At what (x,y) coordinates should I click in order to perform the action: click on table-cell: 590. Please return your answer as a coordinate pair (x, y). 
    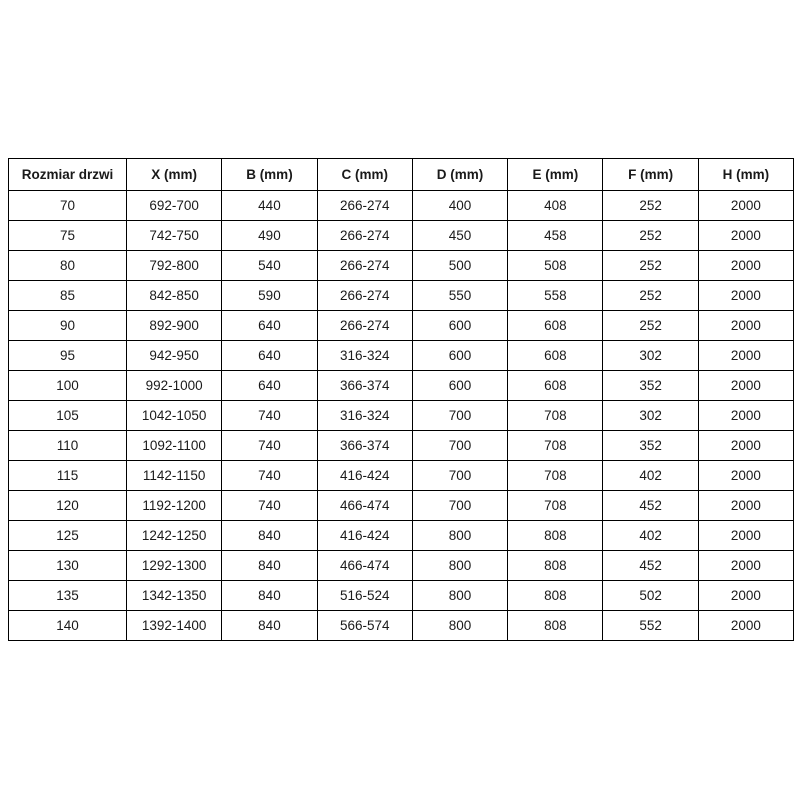
    Looking at the image, I should click on (269, 295).